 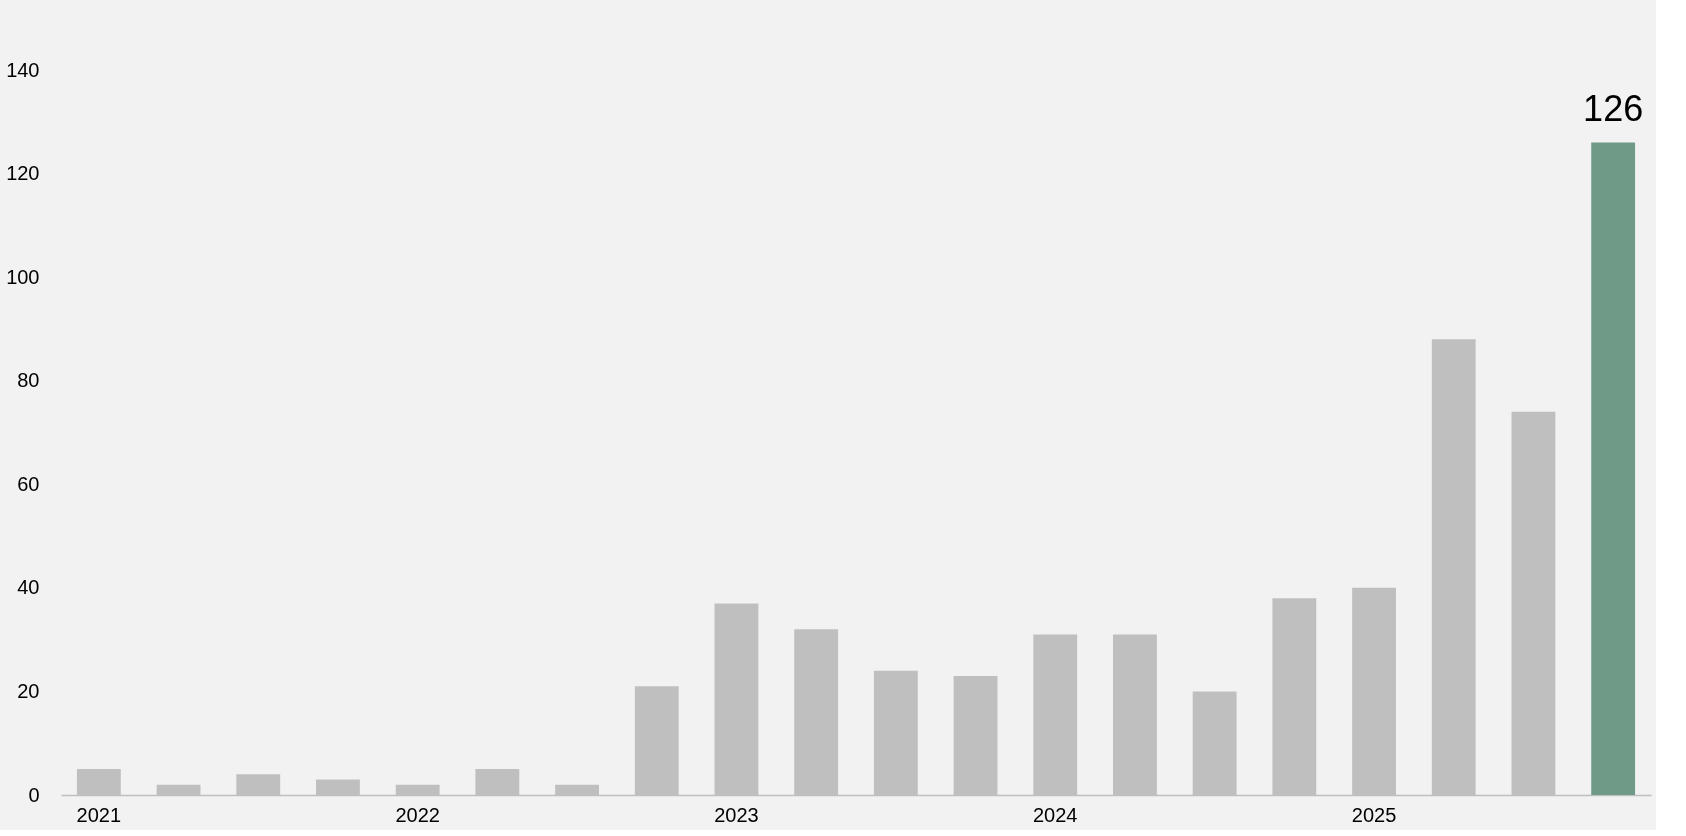 I want to click on y-tick-label: 100, so click(x=23, y=276).